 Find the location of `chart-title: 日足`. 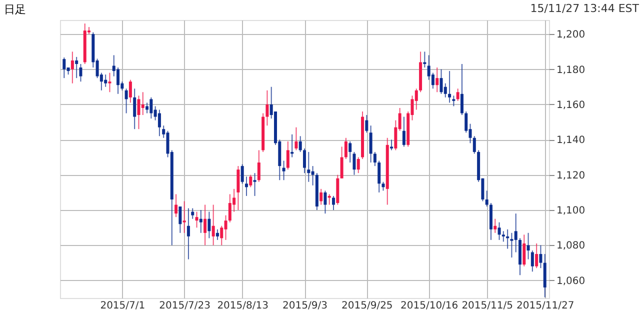

chart-title: 日足 is located at coordinates (15, 9).